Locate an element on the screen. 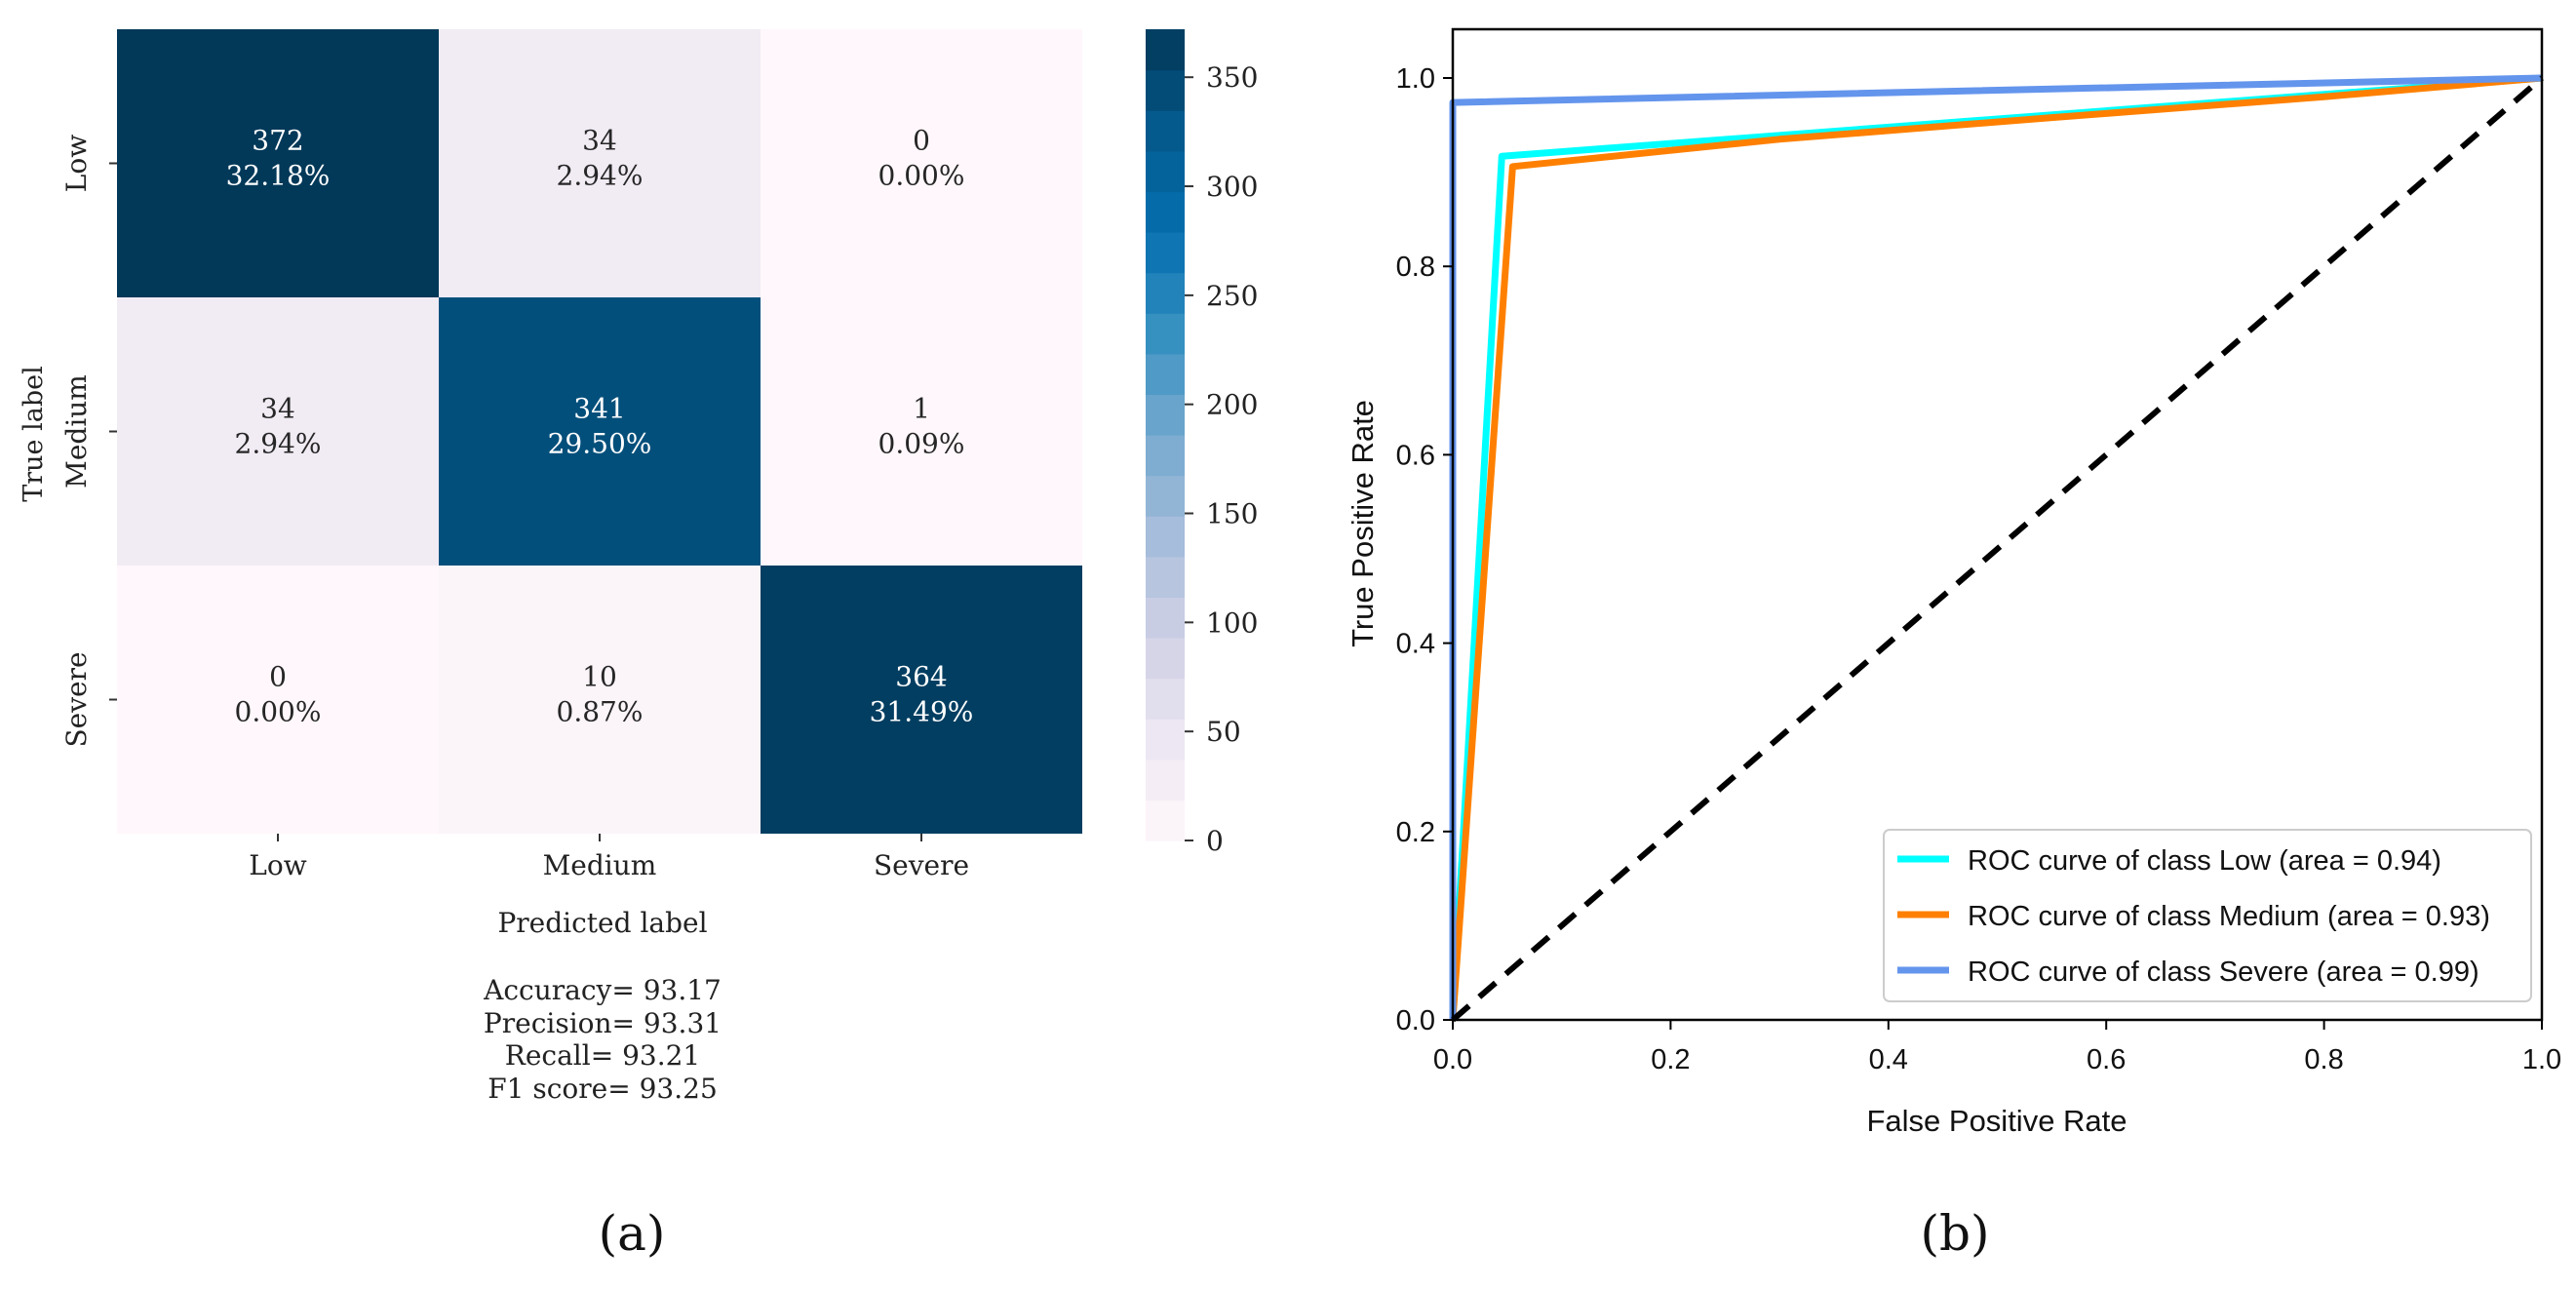 This screenshot has height=1289, width=2576. legend-frame is located at coordinates (2207, 915).